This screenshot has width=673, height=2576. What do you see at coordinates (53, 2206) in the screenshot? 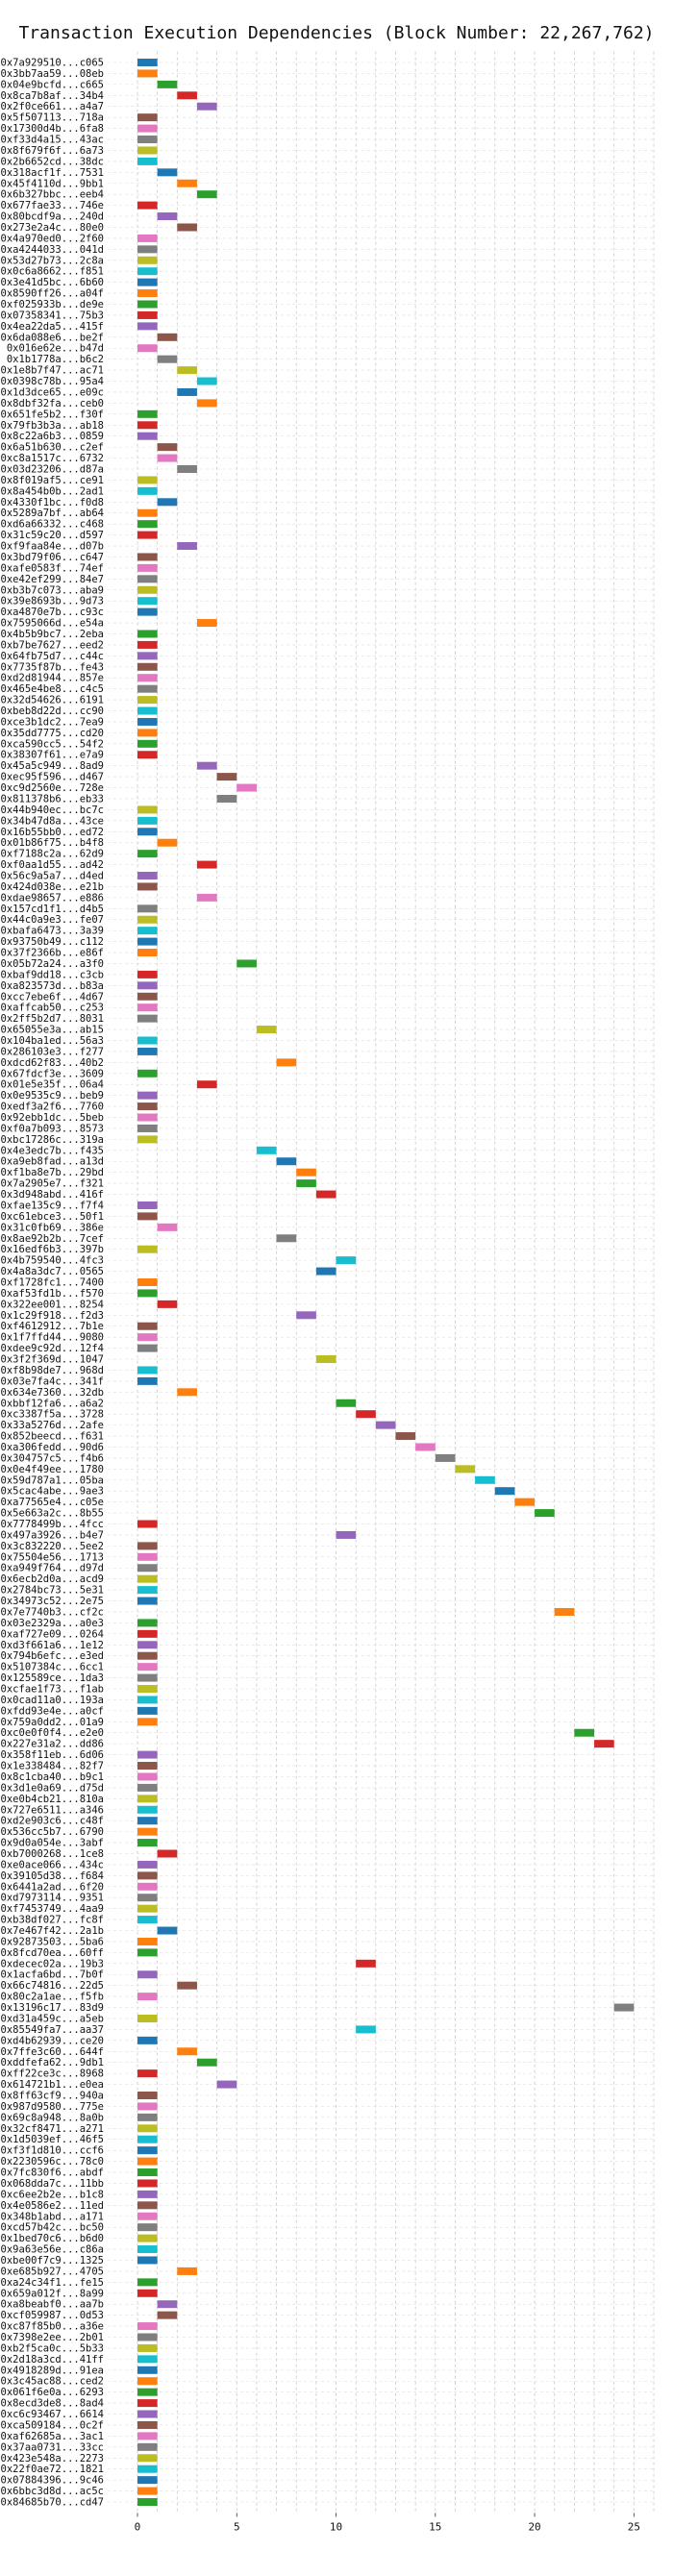
I see `transaction-label: 0x4e0586e2...11ed` at bounding box center [53, 2206].